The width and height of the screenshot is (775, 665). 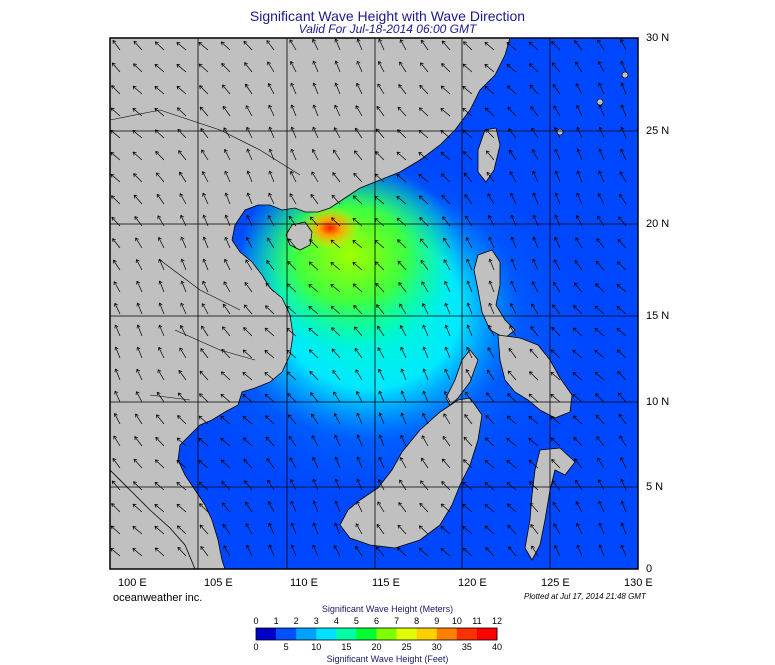 I want to click on colorbar-swatch, so click(x=326, y=634).